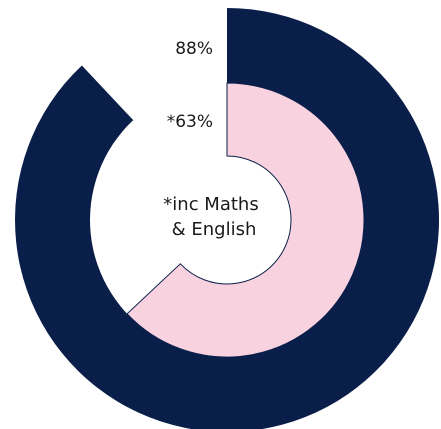  What do you see at coordinates (210, 204) in the screenshot?
I see `center-label-line-1: *inc Maths` at bounding box center [210, 204].